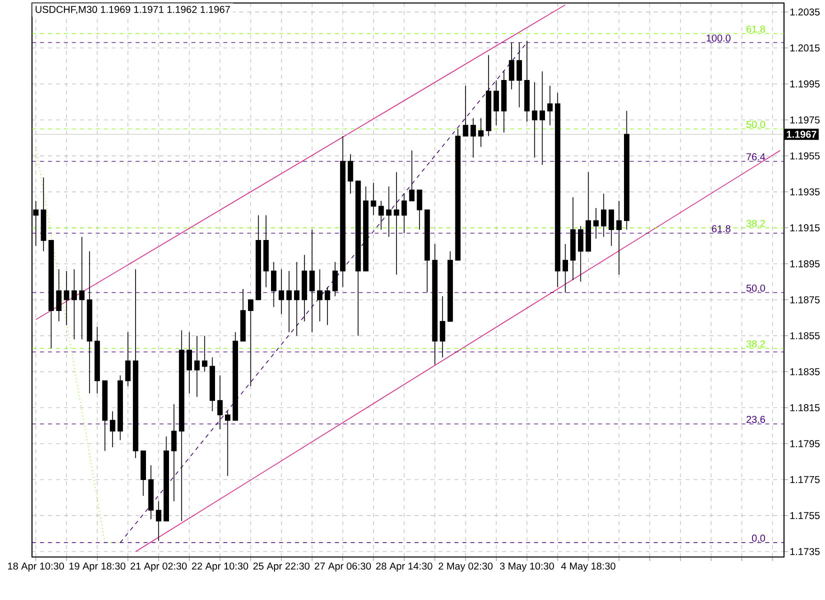 The image size is (825, 600). I want to click on x-tick-label: 22 Apr 10:30, so click(220, 567).